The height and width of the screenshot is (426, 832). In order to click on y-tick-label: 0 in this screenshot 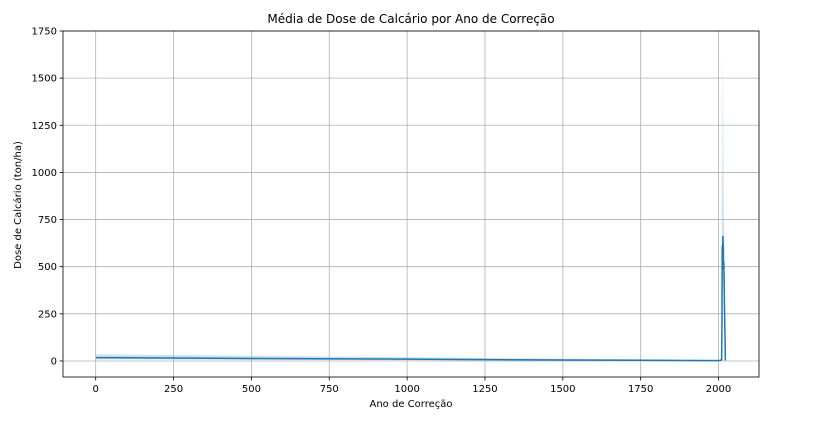, I will do `click(54, 361)`.